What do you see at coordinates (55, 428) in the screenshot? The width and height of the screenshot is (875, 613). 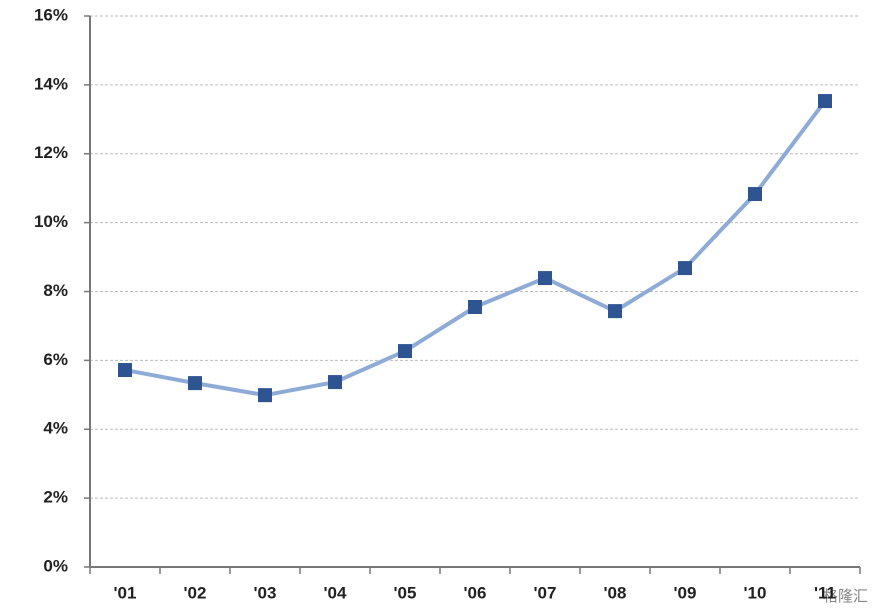 I see `y-tick-label: 4%` at bounding box center [55, 428].